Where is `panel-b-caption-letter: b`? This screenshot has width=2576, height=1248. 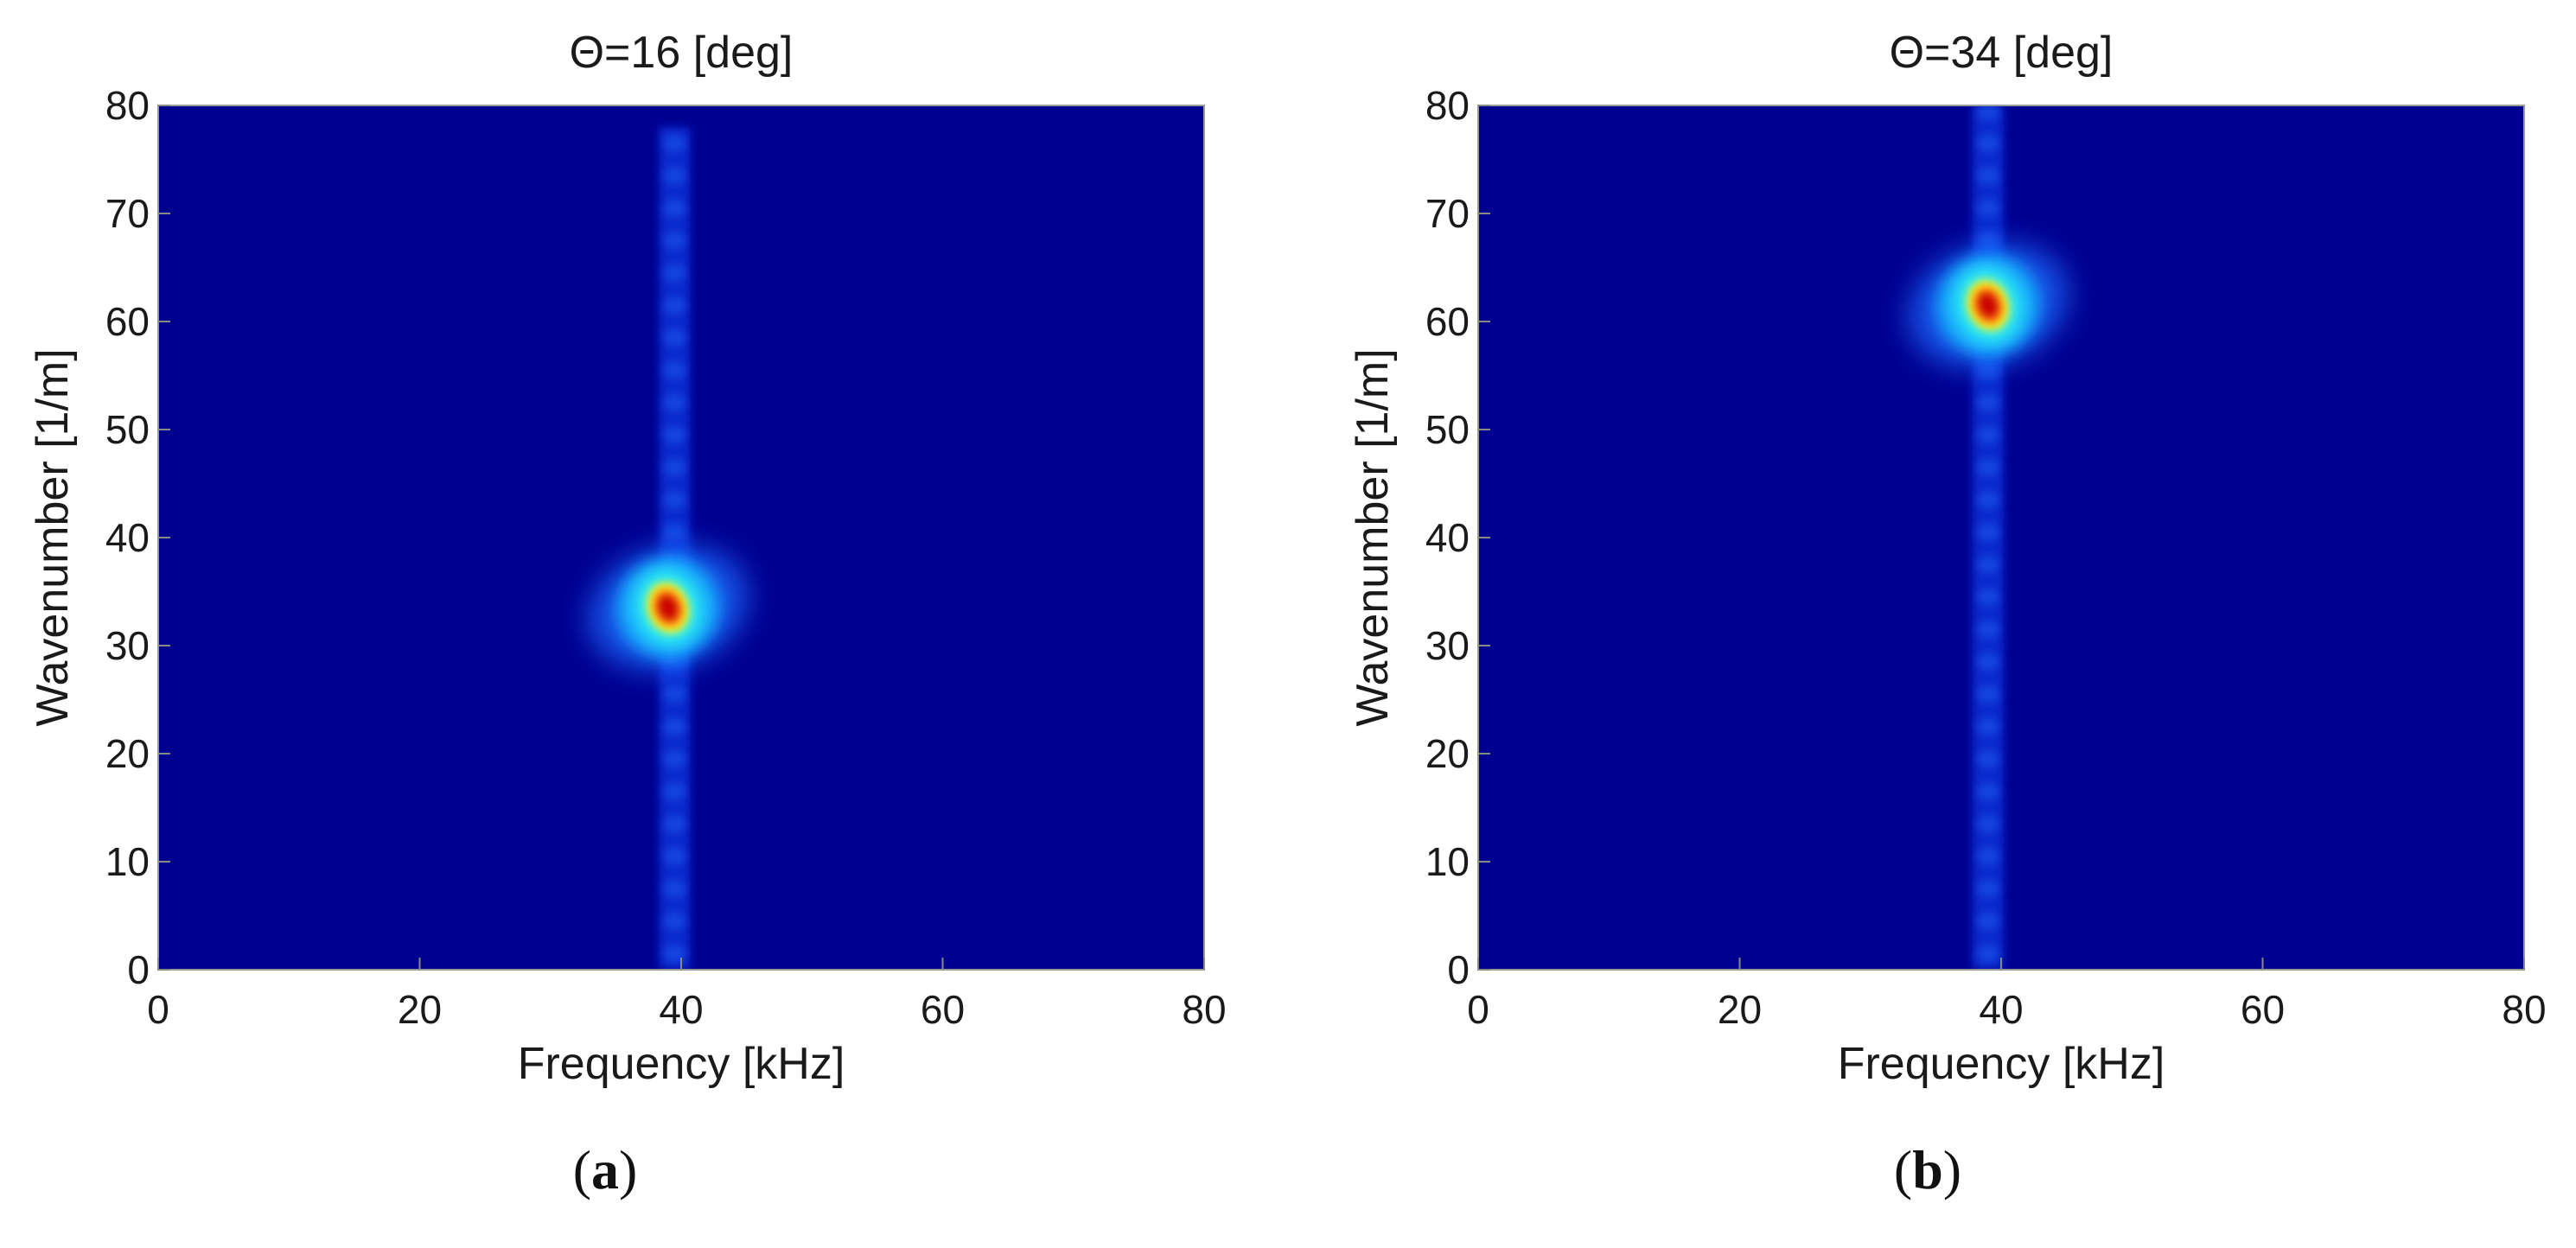
panel-b-caption-letter: b is located at coordinates (1927, 1170).